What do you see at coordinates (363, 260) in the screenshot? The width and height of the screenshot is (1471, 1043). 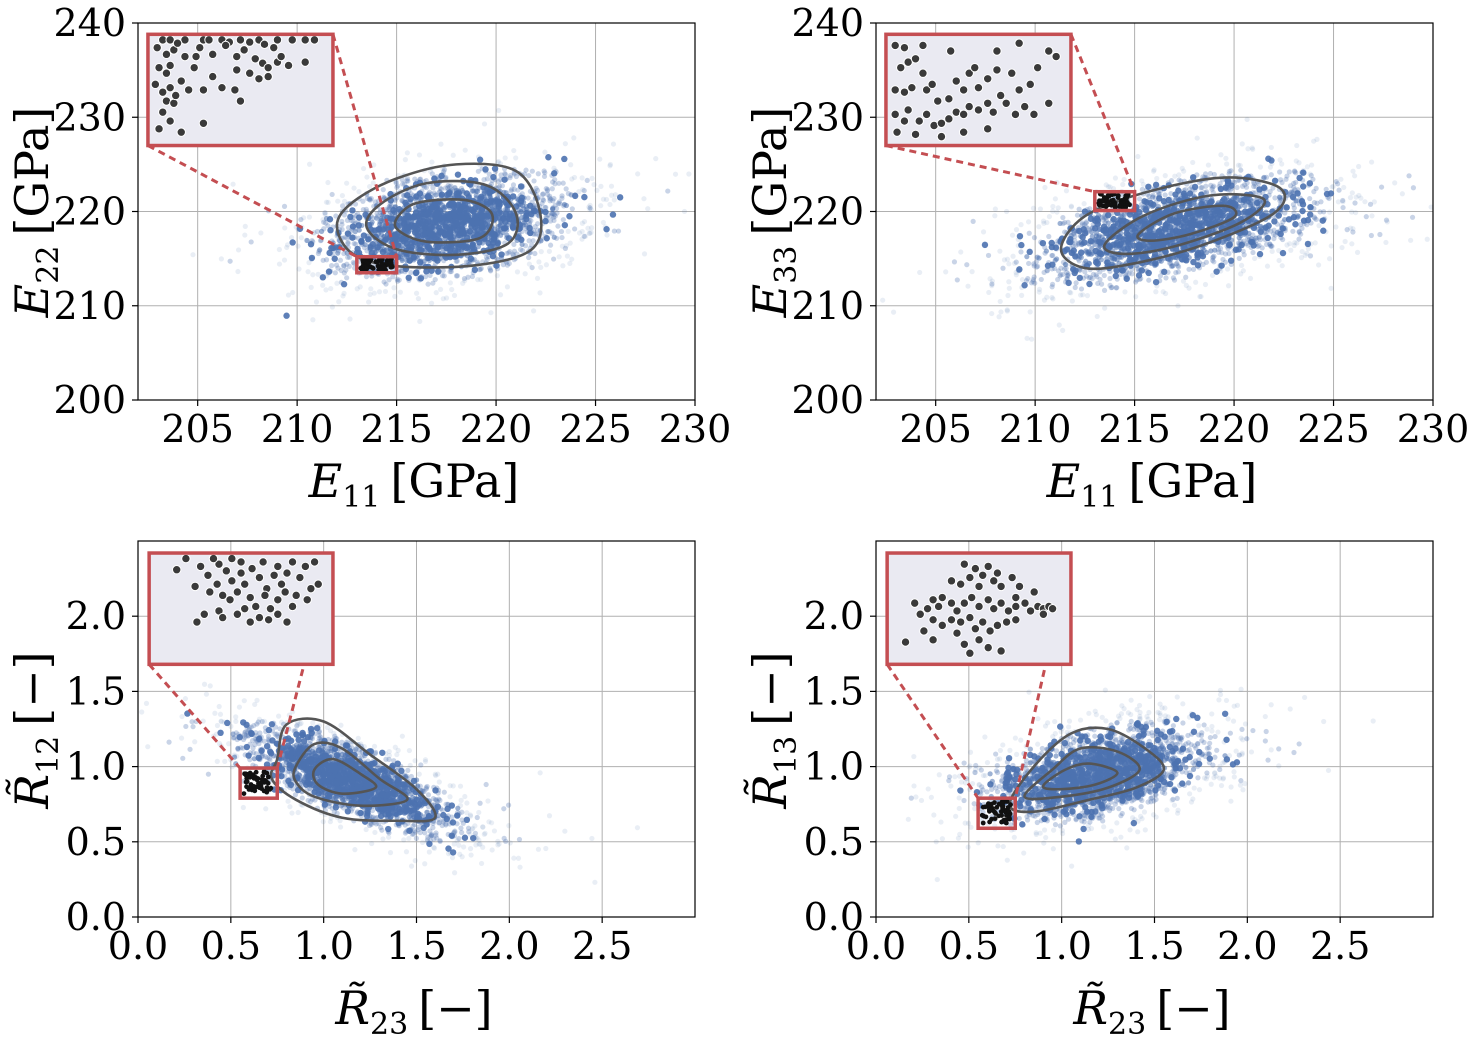 I see `p1-selected-point` at bounding box center [363, 260].